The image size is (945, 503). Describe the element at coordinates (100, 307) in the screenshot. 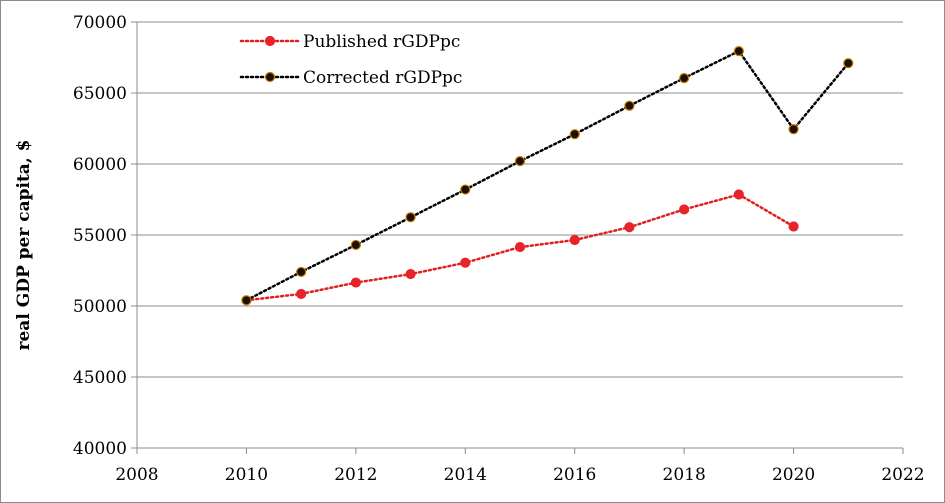

I see `y-tick-label: 50000` at that location.